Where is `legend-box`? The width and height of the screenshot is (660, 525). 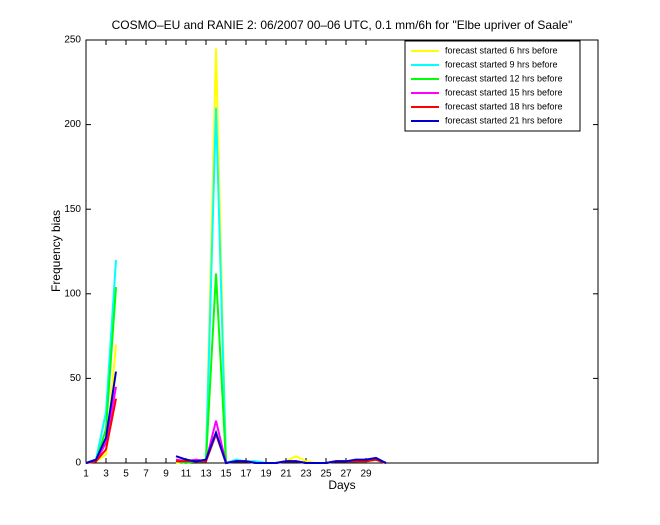
legend-box is located at coordinates (492, 86).